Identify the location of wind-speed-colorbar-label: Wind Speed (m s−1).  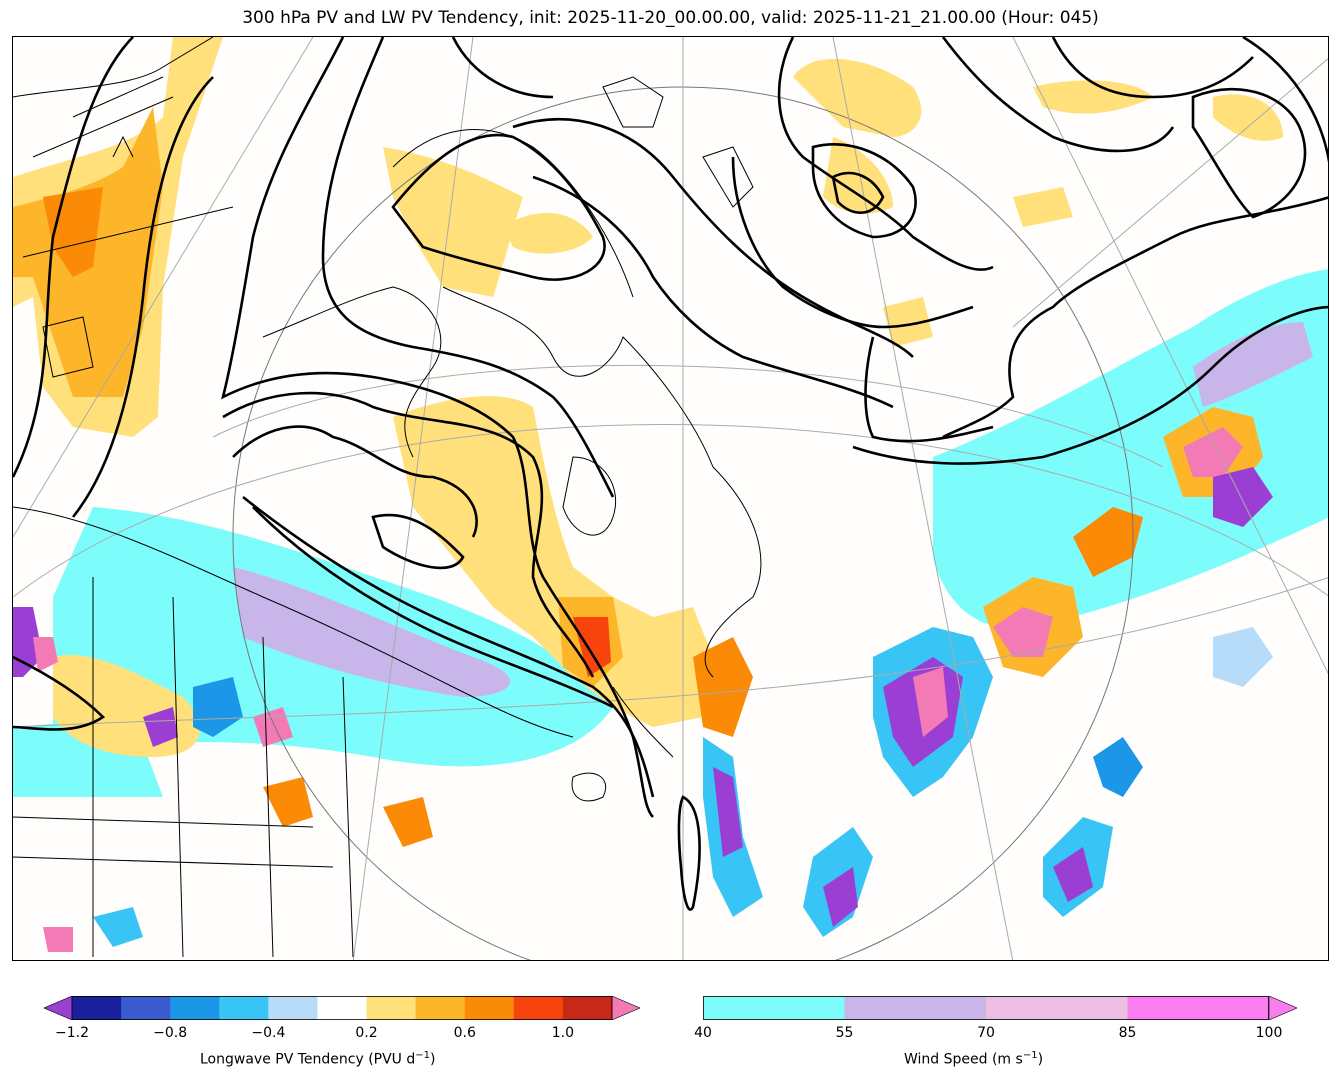
(974, 1059).